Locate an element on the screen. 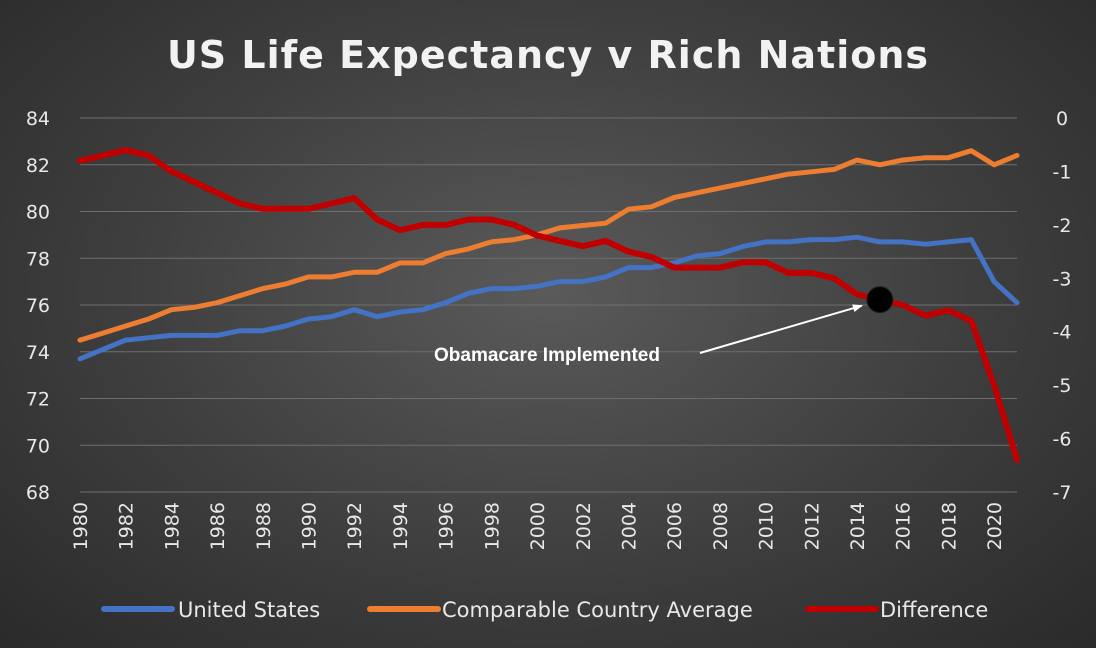 The width and height of the screenshot is (1096, 648). x-tick-label: 2002 is located at coordinates (584, 526).